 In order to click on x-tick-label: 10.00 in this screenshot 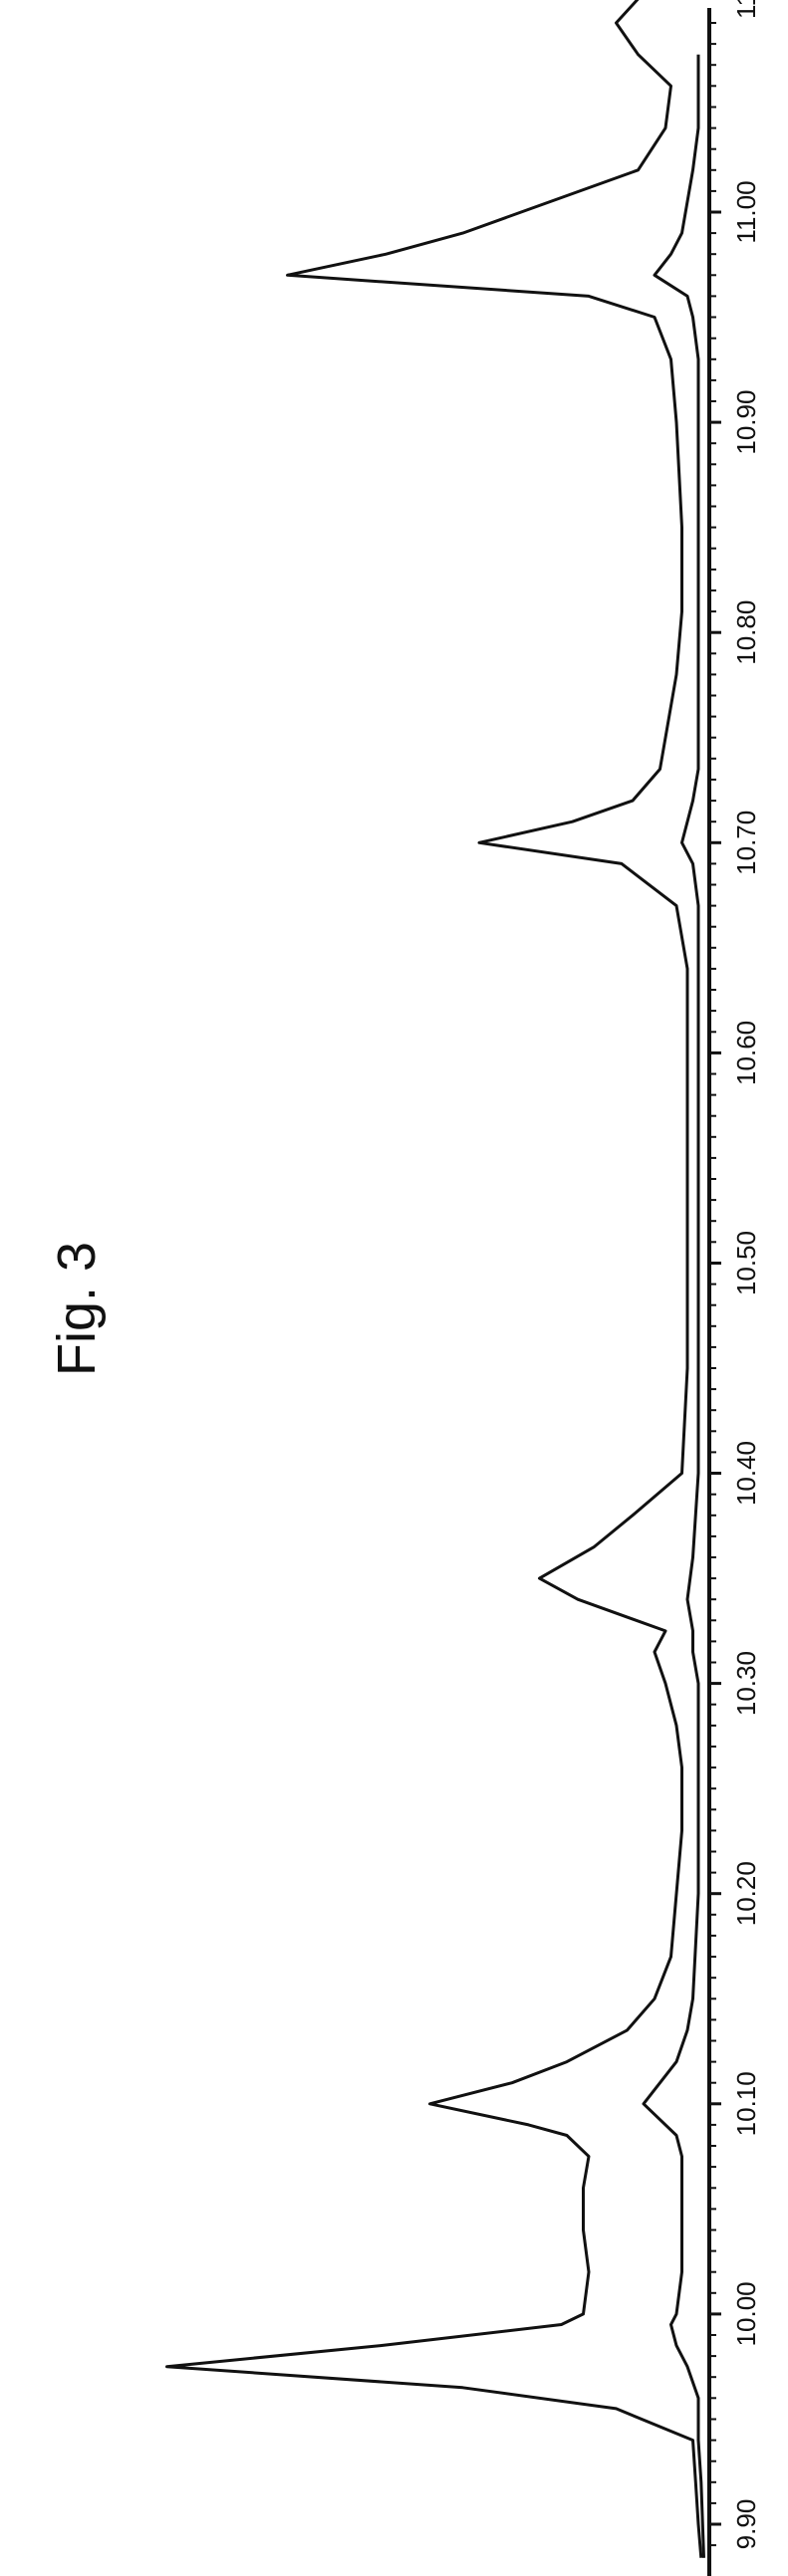, I will do `click(746, 2313)`.